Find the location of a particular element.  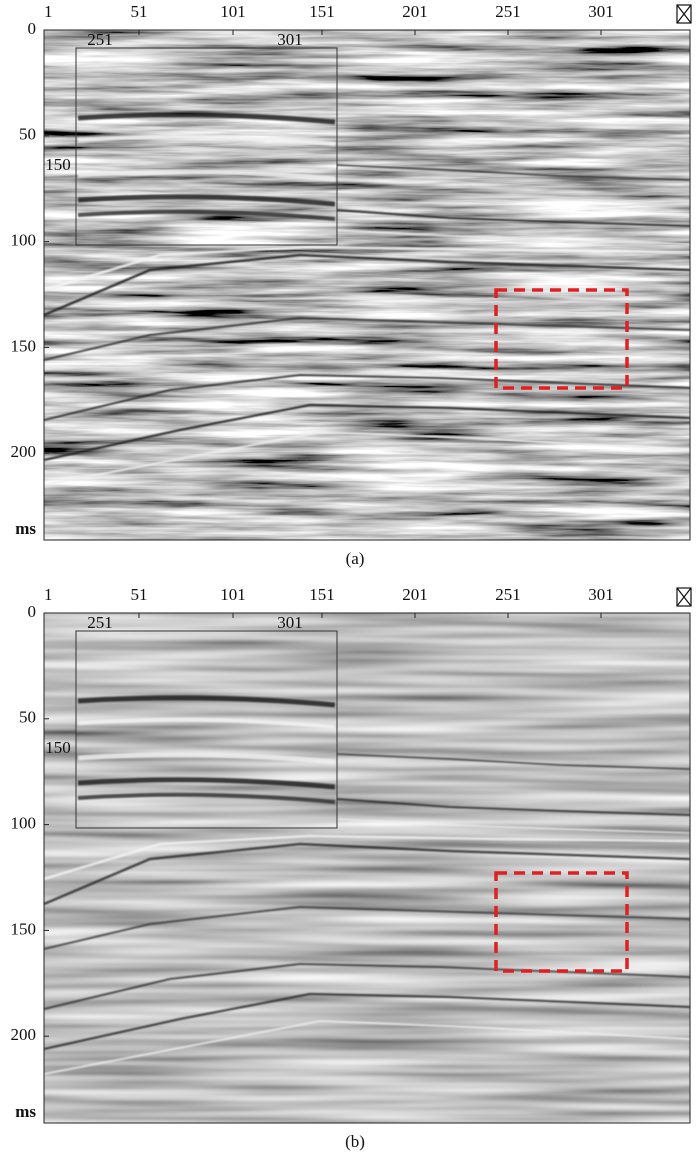

caption: (a) is located at coordinates (355, 558).